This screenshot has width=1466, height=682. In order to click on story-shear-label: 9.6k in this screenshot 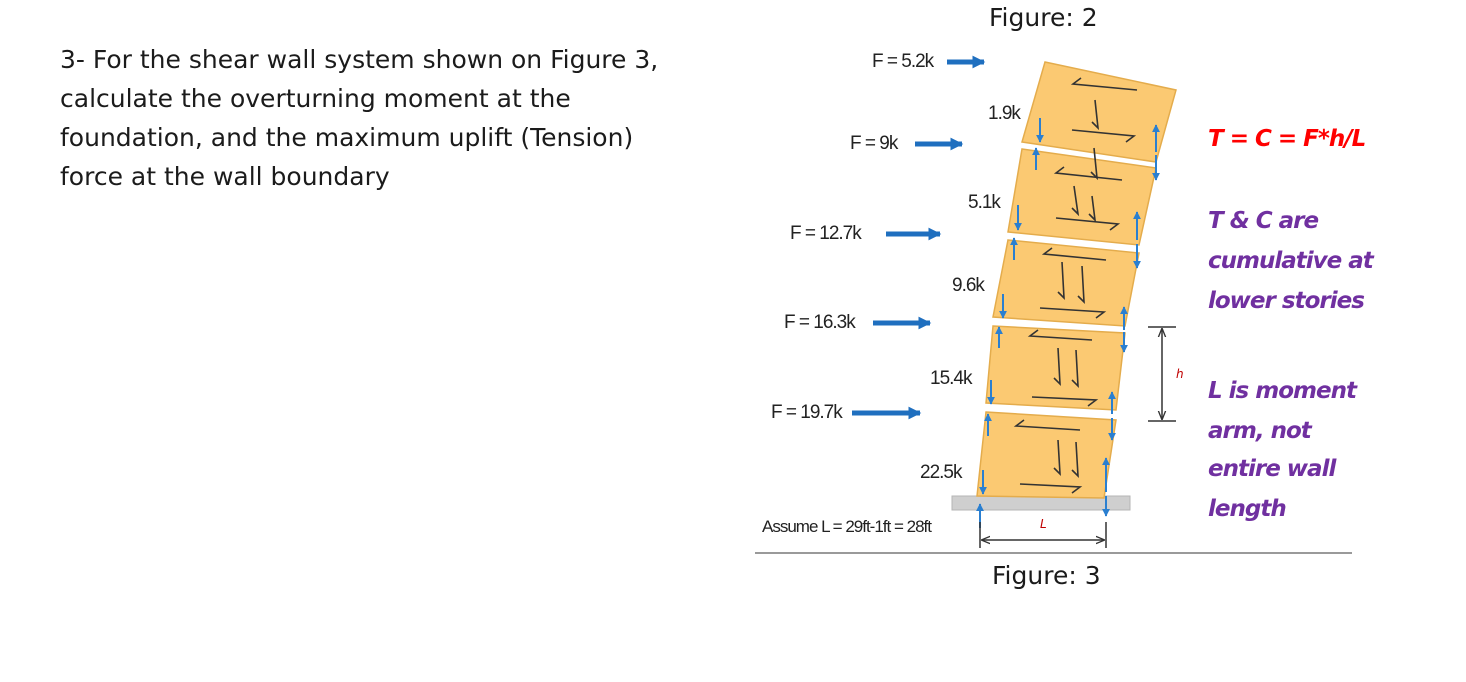, I will do `click(968, 285)`.